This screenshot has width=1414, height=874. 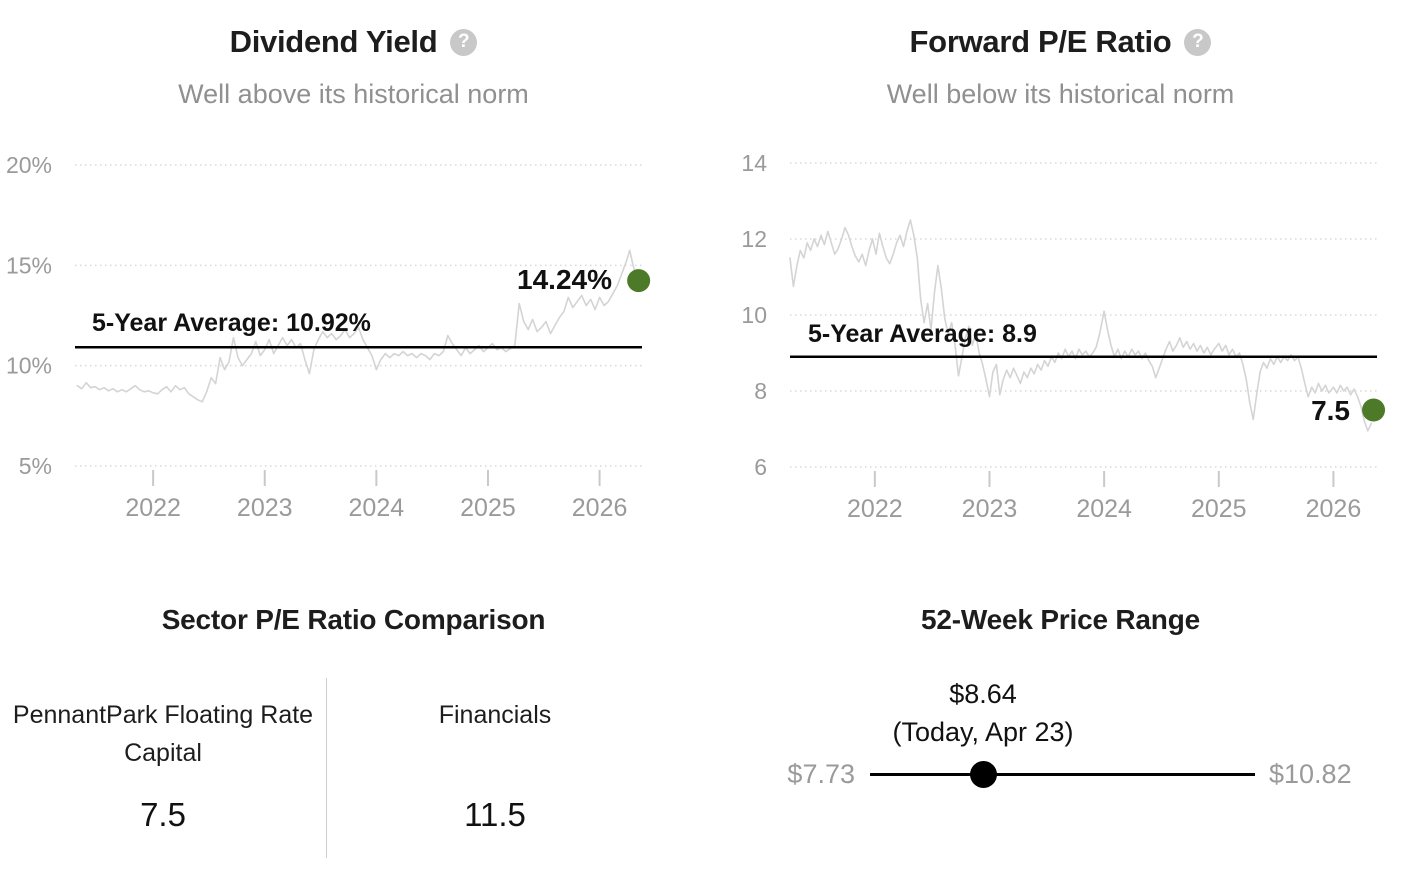 I want to click on y-tick-label: 12, so click(x=754, y=239).